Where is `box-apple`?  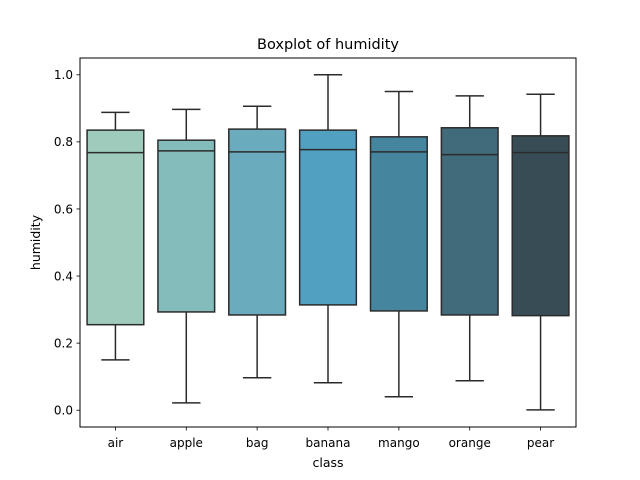
box-apple is located at coordinates (186, 256).